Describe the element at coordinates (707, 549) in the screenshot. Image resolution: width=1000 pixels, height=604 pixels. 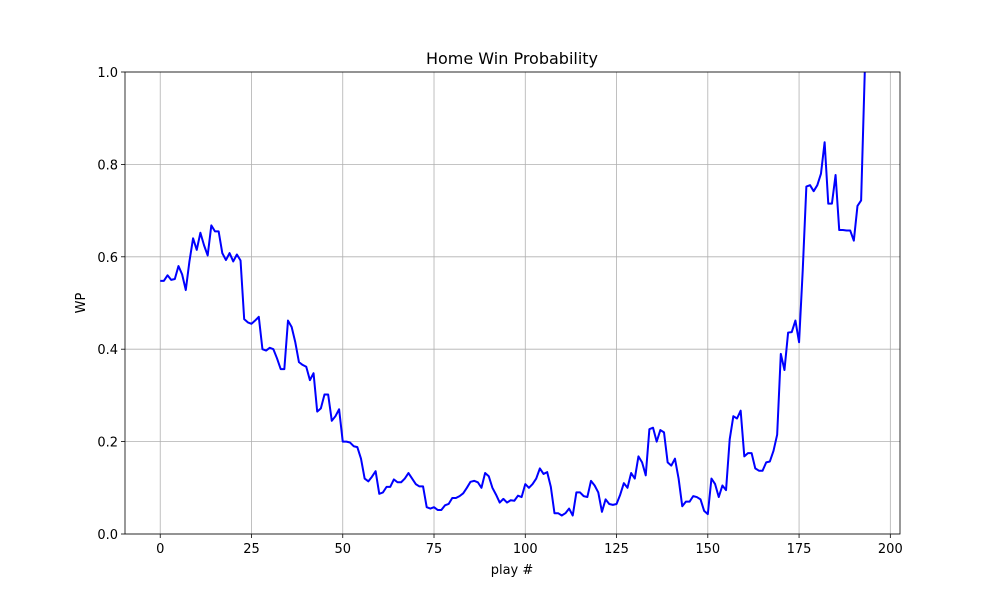
I see `x-tick-label: 150` at that location.